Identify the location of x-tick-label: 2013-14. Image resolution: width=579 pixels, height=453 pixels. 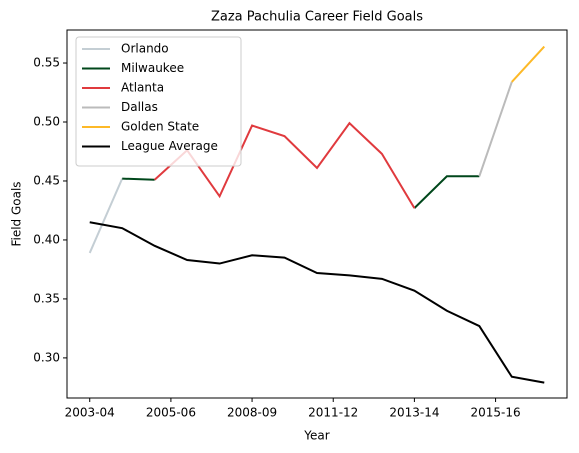
(414, 413).